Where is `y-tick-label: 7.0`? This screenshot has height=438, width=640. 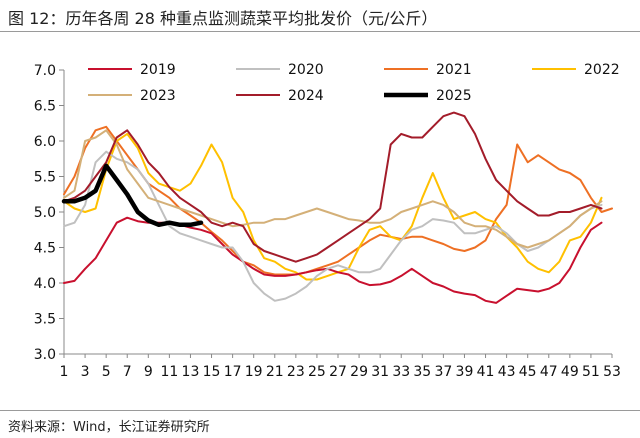 y-tick-label: 7.0 is located at coordinates (45, 71).